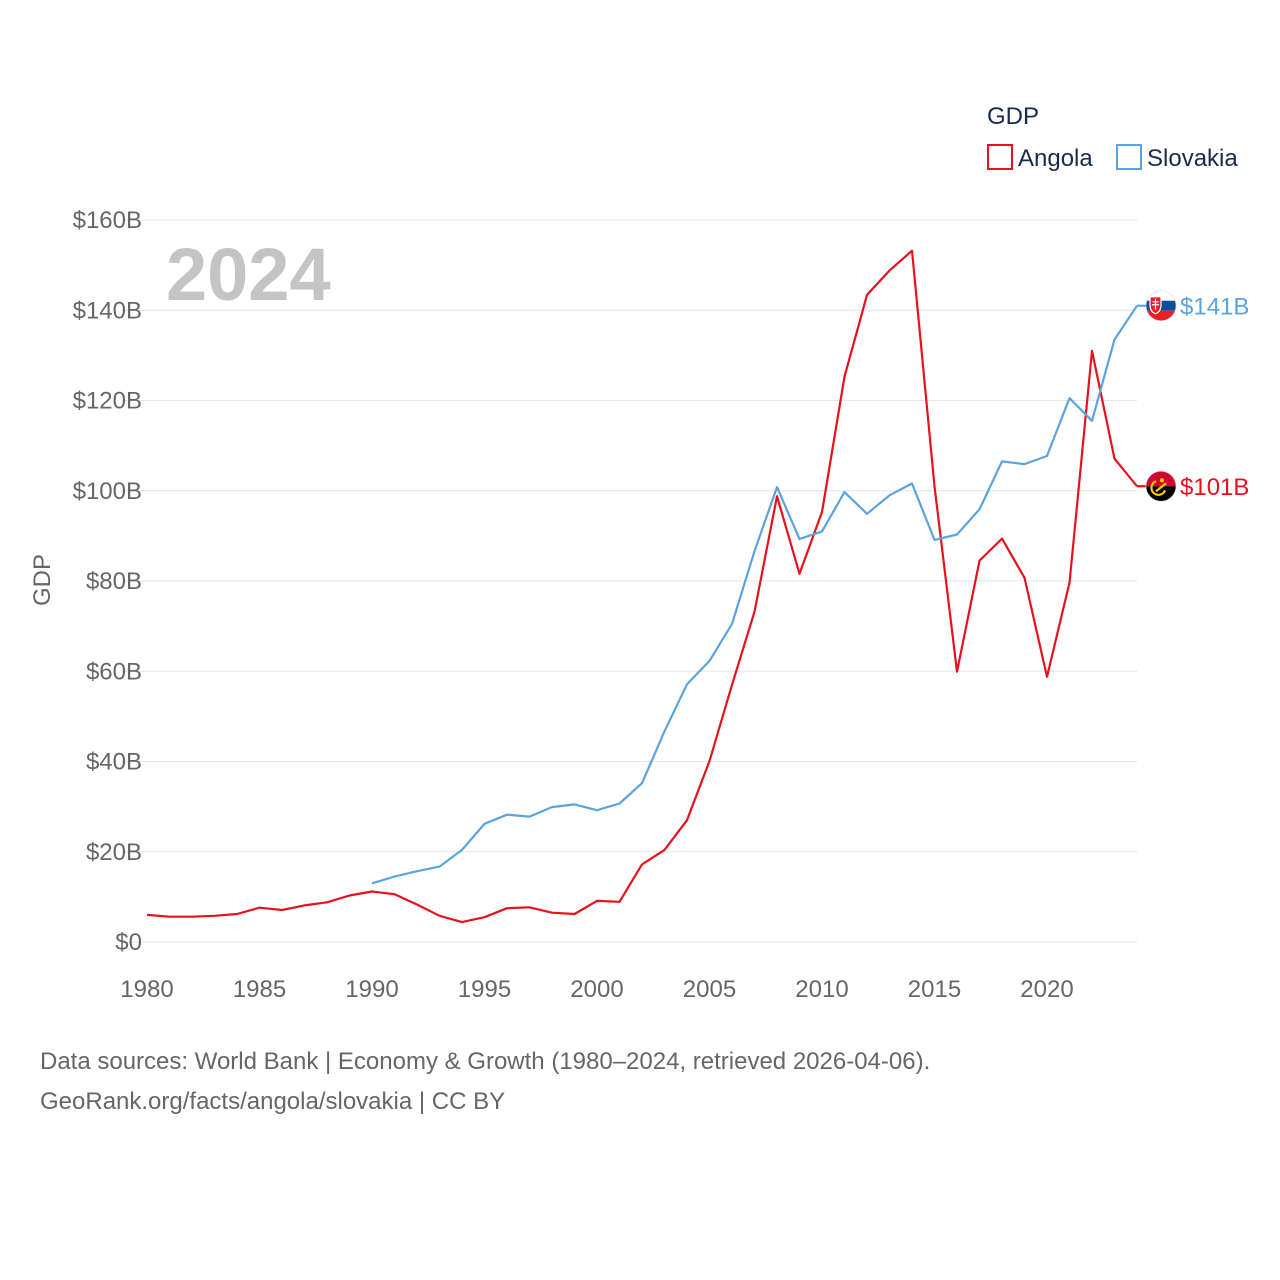  Describe the element at coordinates (1161, 305) in the screenshot. I see `flag-slovakia-icon` at that location.